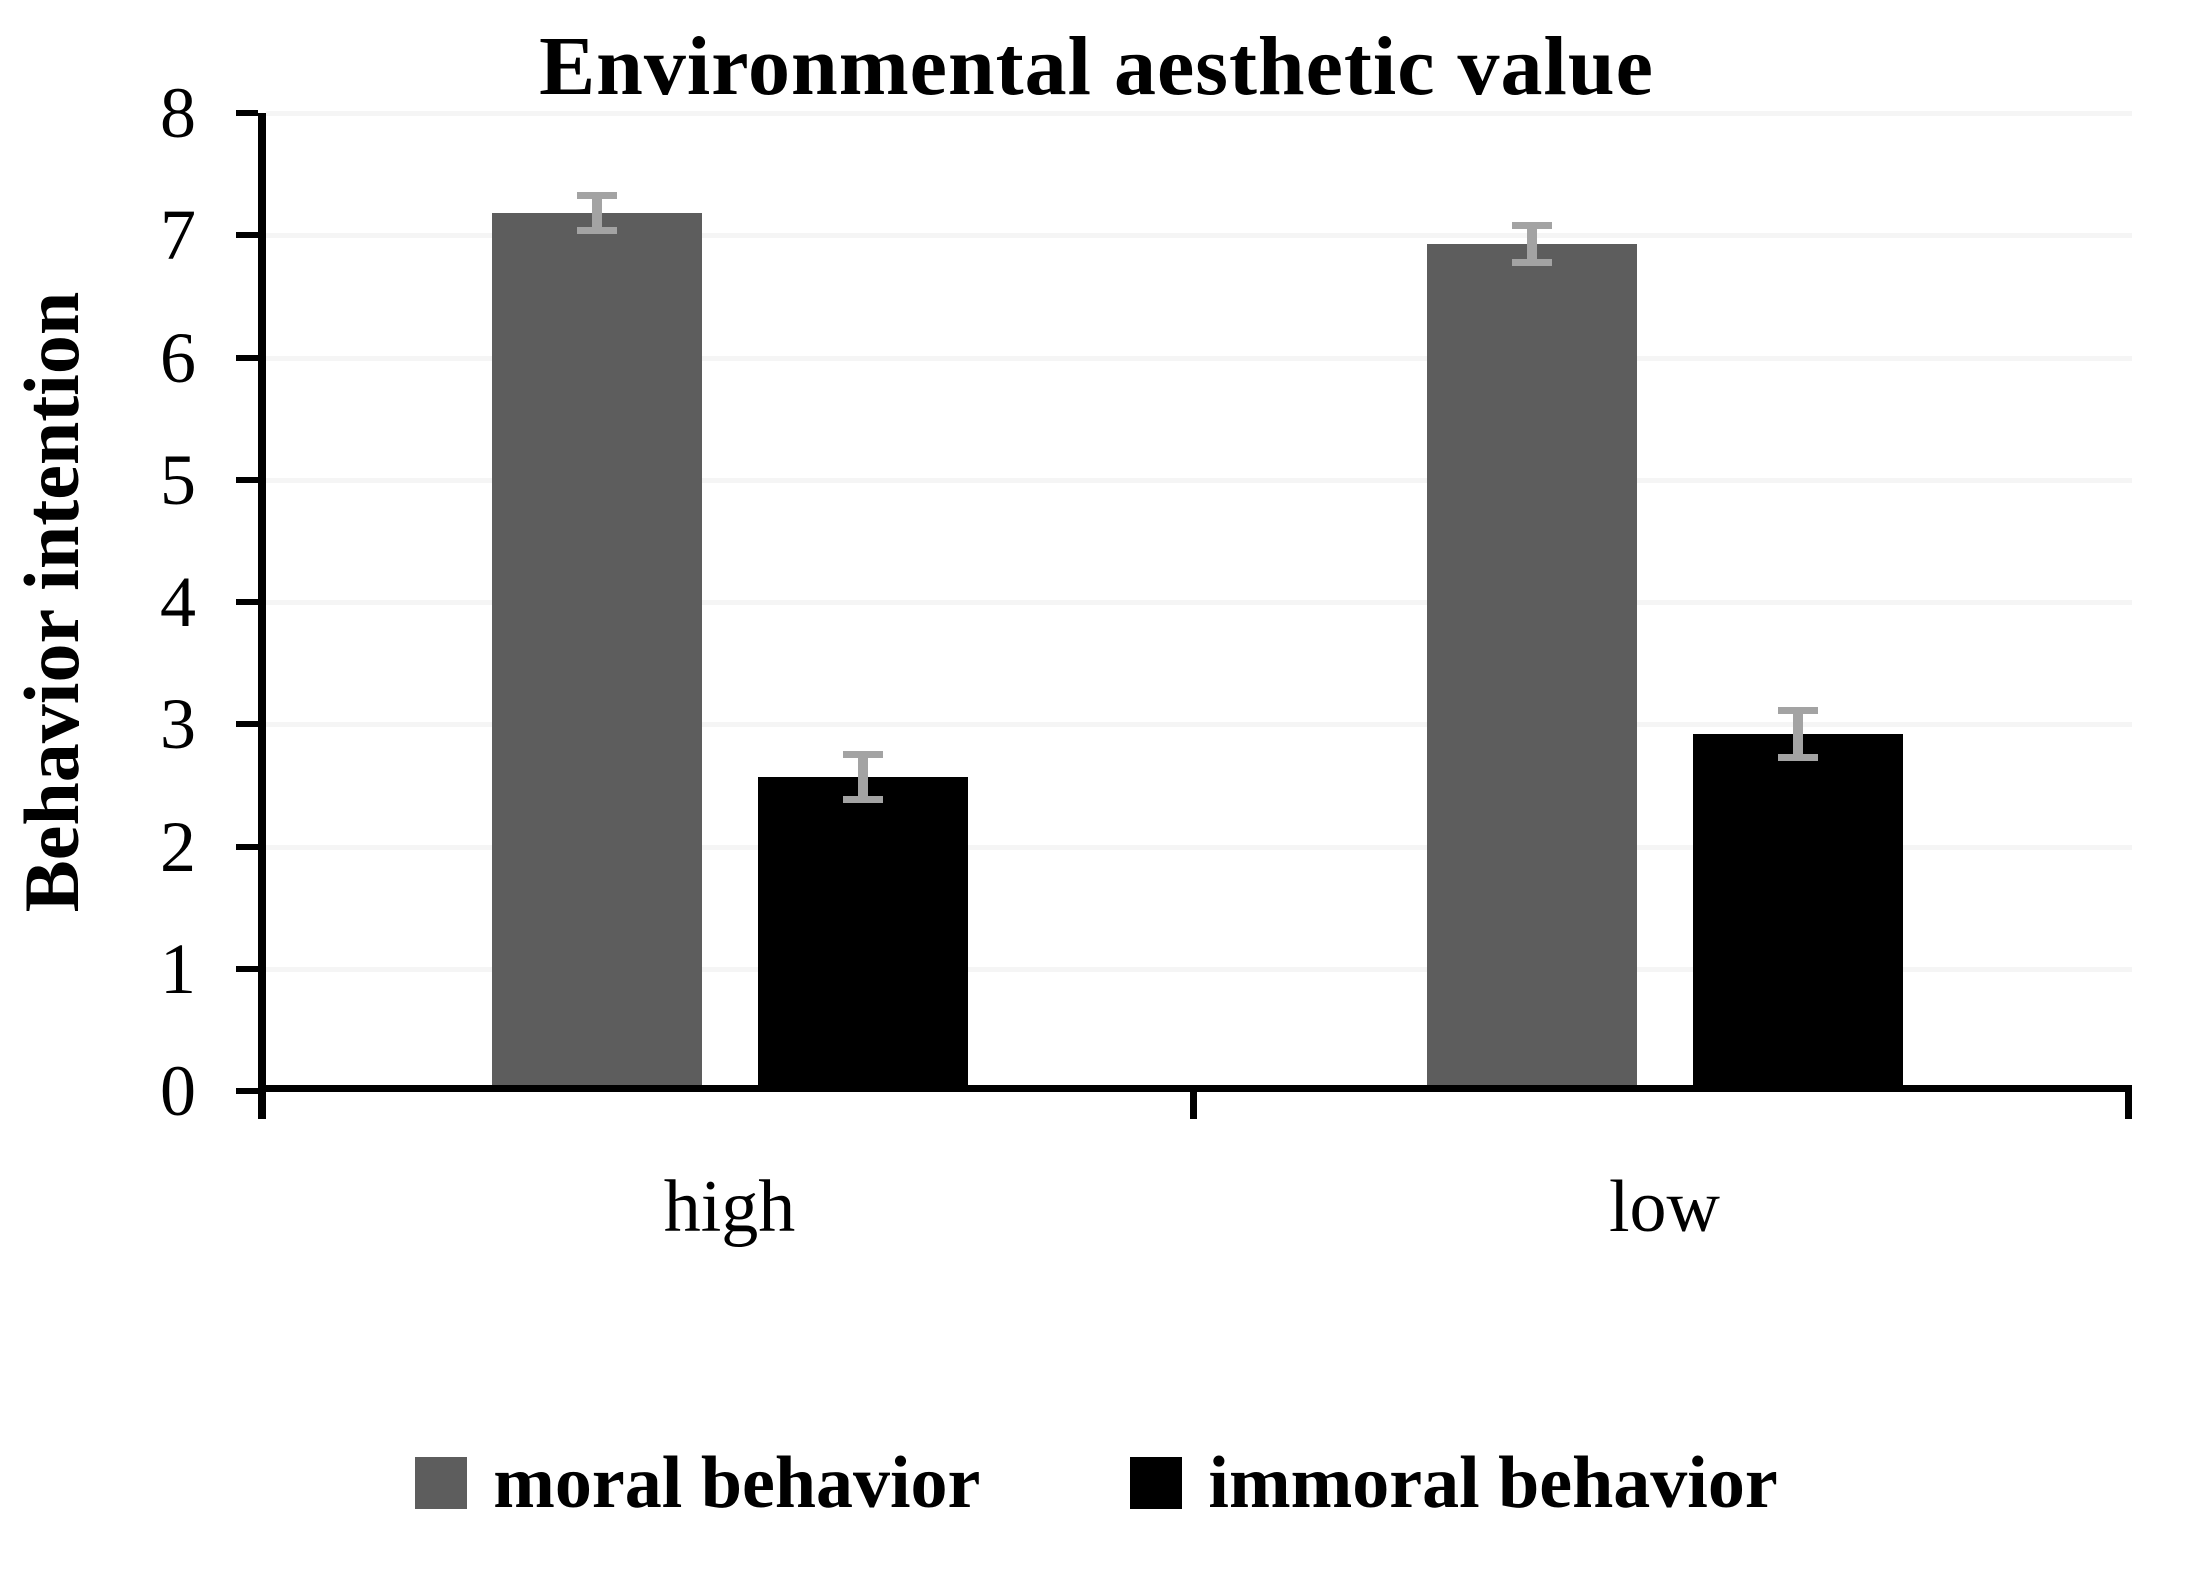 The width and height of the screenshot is (2193, 1572). What do you see at coordinates (178, 968) in the screenshot?
I see `y-tick-label: 1` at bounding box center [178, 968].